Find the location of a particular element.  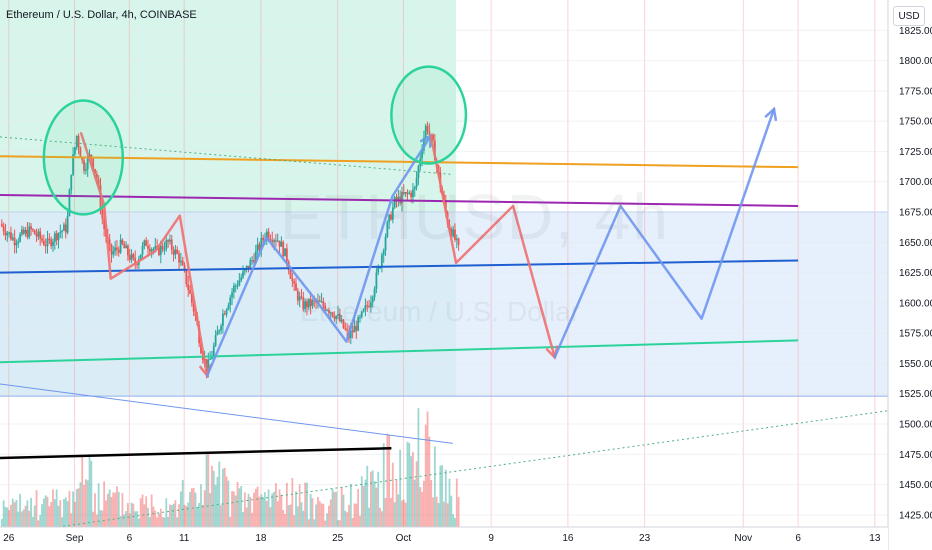

price-axis-panel is located at coordinates (910, 275).